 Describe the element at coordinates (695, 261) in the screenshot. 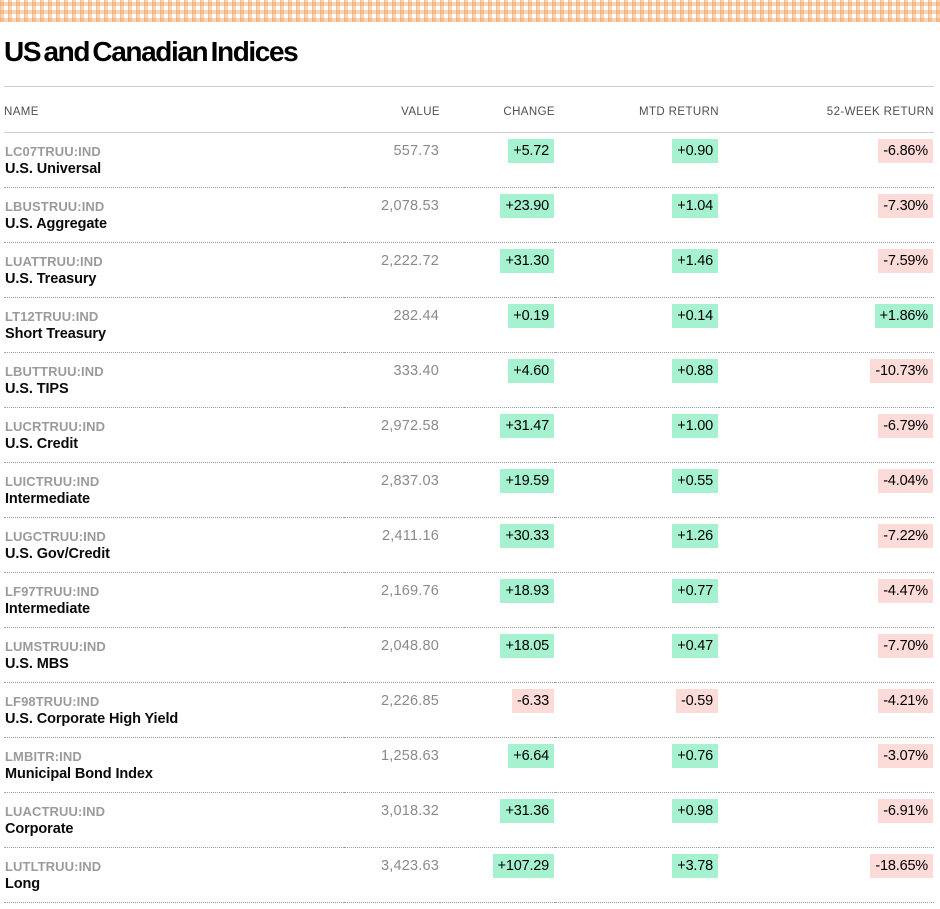

I see `mtd-return-badge: +1.46` at that location.